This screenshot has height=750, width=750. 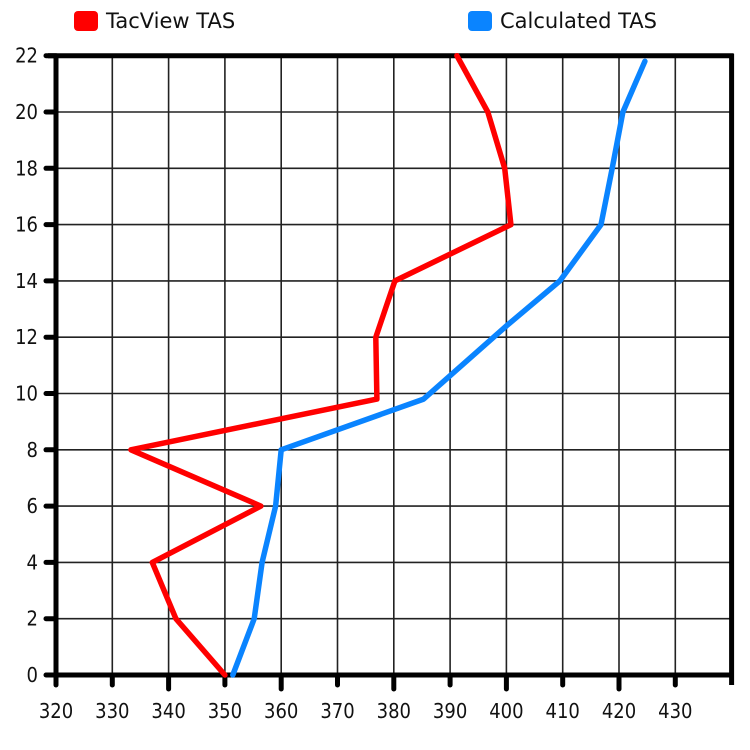 What do you see at coordinates (619, 711) in the screenshot?
I see `x-tick-label: 420` at bounding box center [619, 711].